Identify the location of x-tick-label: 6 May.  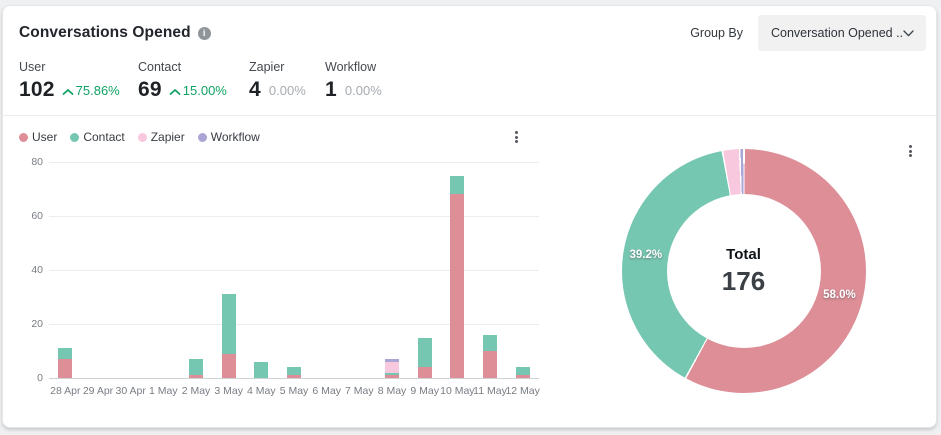
(326, 391).